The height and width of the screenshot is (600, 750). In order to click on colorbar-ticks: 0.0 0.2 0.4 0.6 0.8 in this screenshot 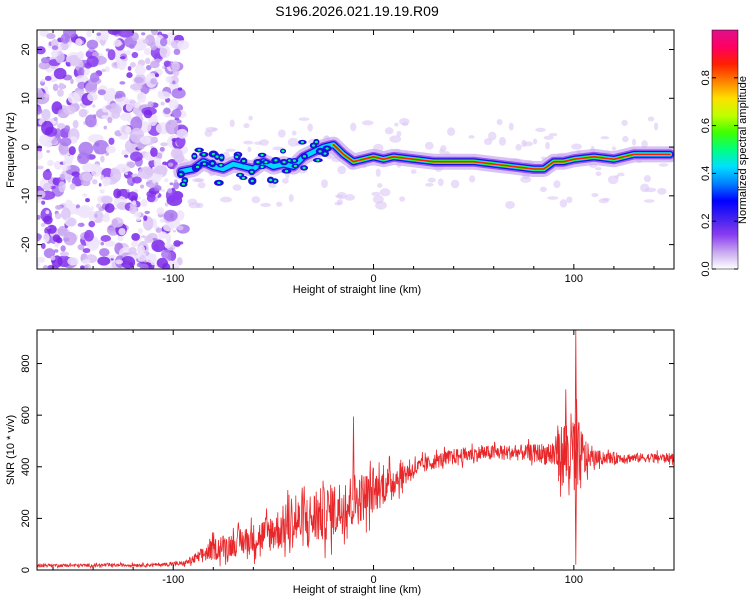, I will do `click(719, 173)`.